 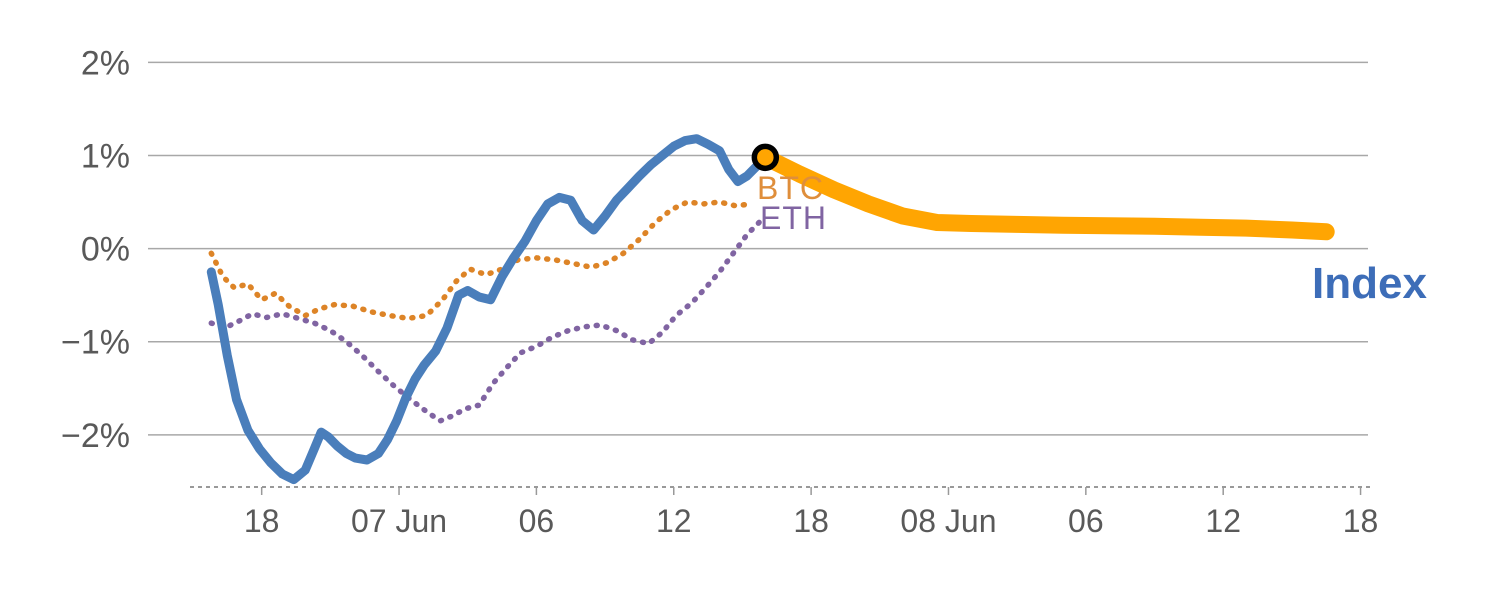 I want to click on current-point-marker, so click(x=765, y=157).